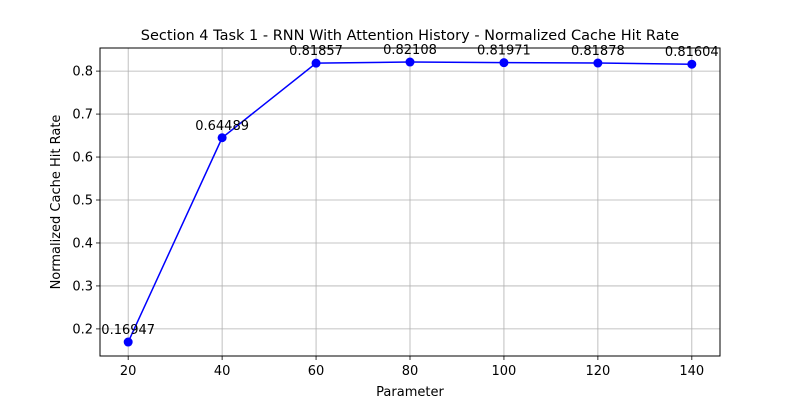 This screenshot has height=400, width=800. Describe the element at coordinates (410, 392) in the screenshot. I see `x-axis-label: Parameter` at that location.